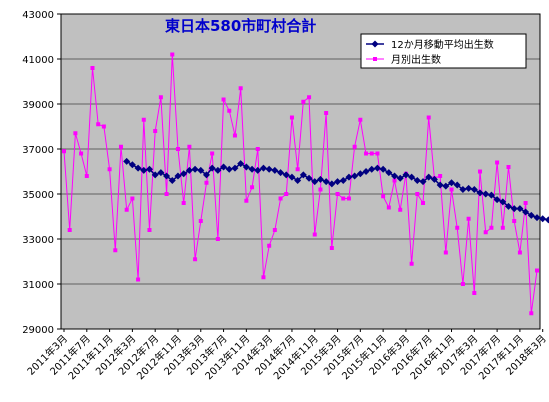 Image resolution: width=549 pixels, height=402 pixels. Describe the element at coordinates (240, 26) in the screenshot. I see `chart-title: 東日本580市町村合計` at that location.